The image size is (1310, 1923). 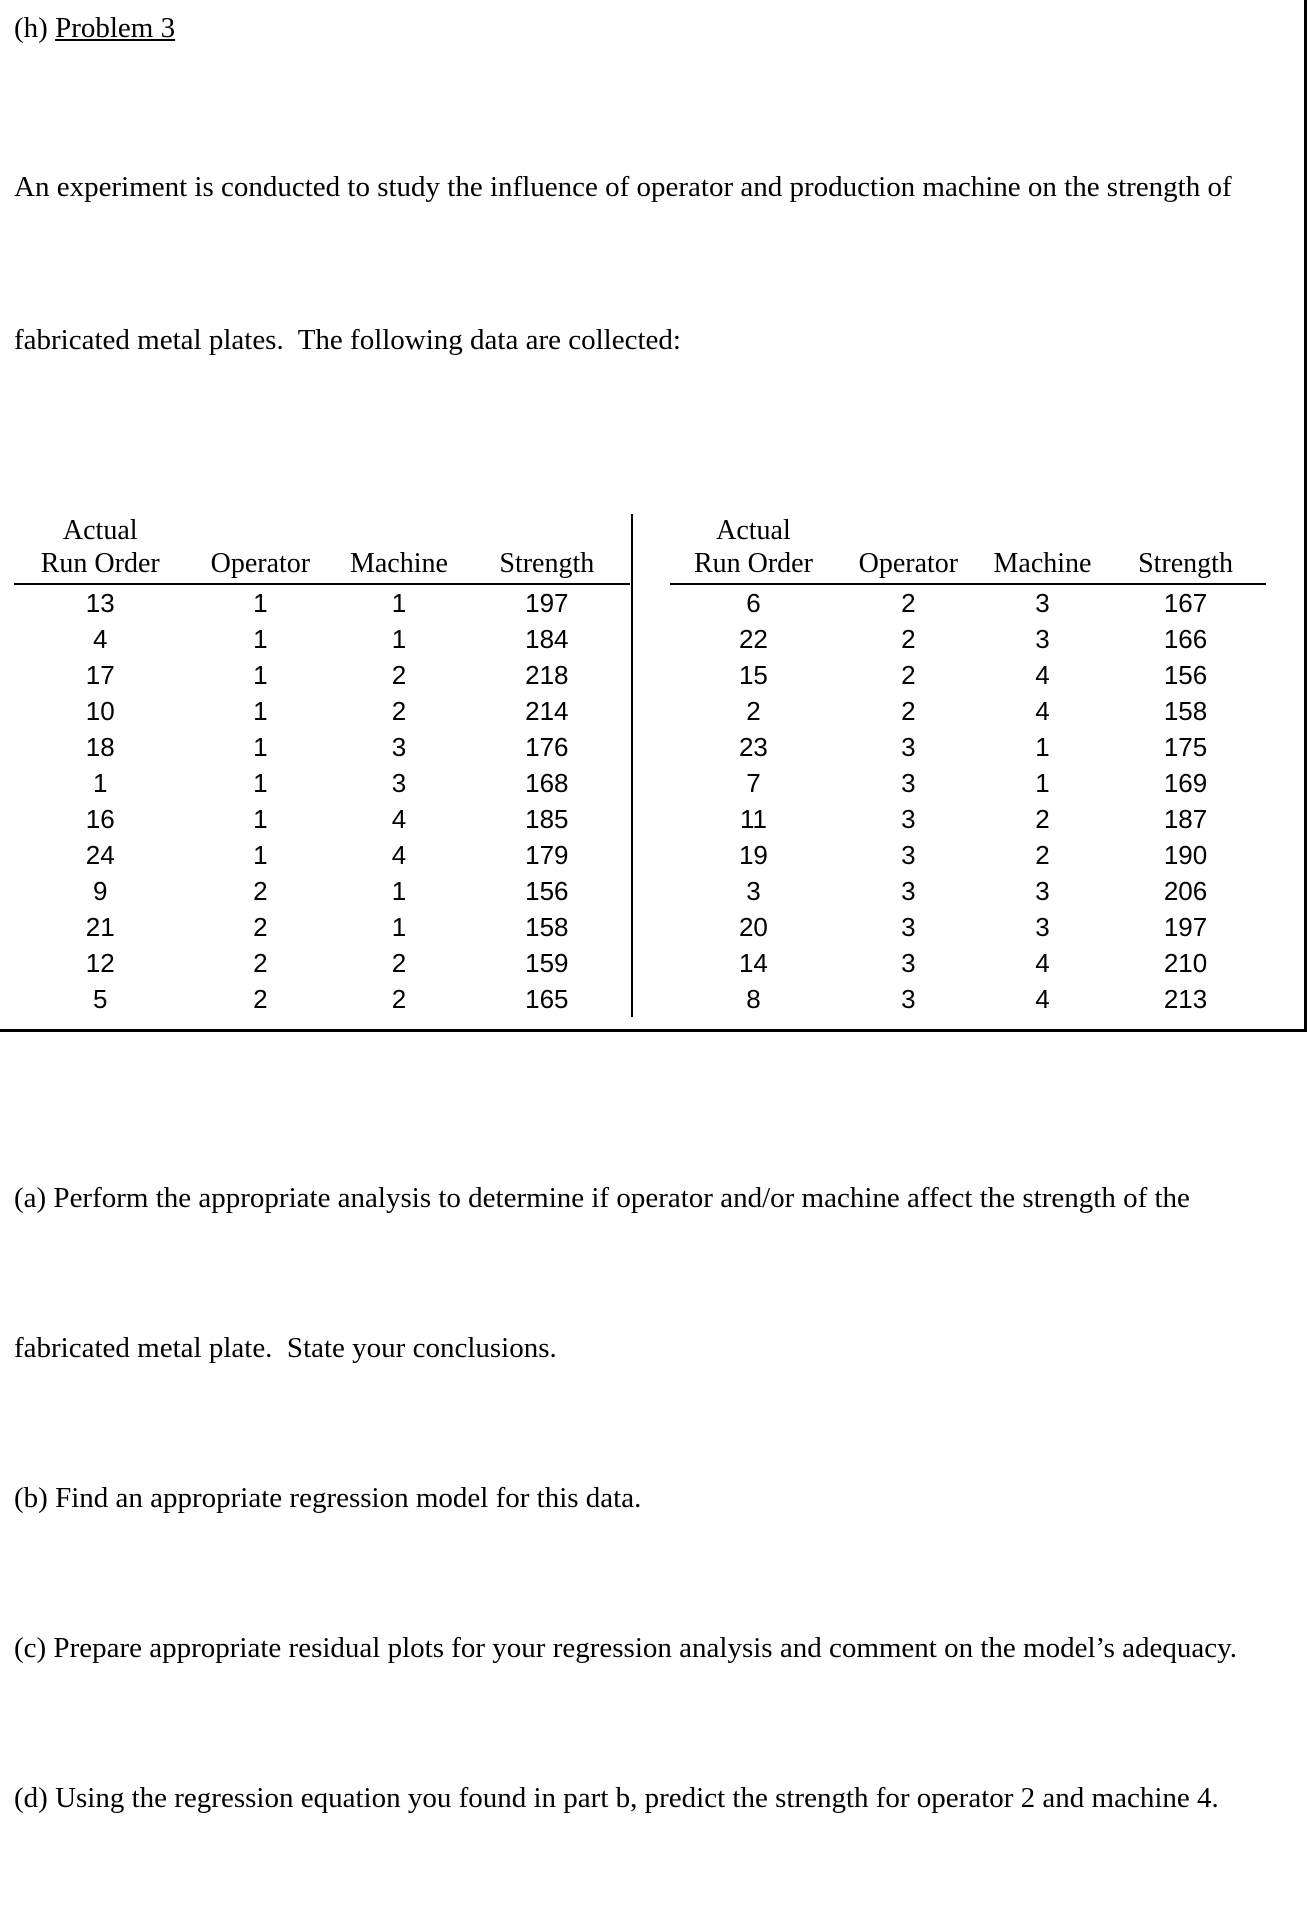 What do you see at coordinates (547, 638) in the screenshot?
I see `table-cell: 184` at bounding box center [547, 638].